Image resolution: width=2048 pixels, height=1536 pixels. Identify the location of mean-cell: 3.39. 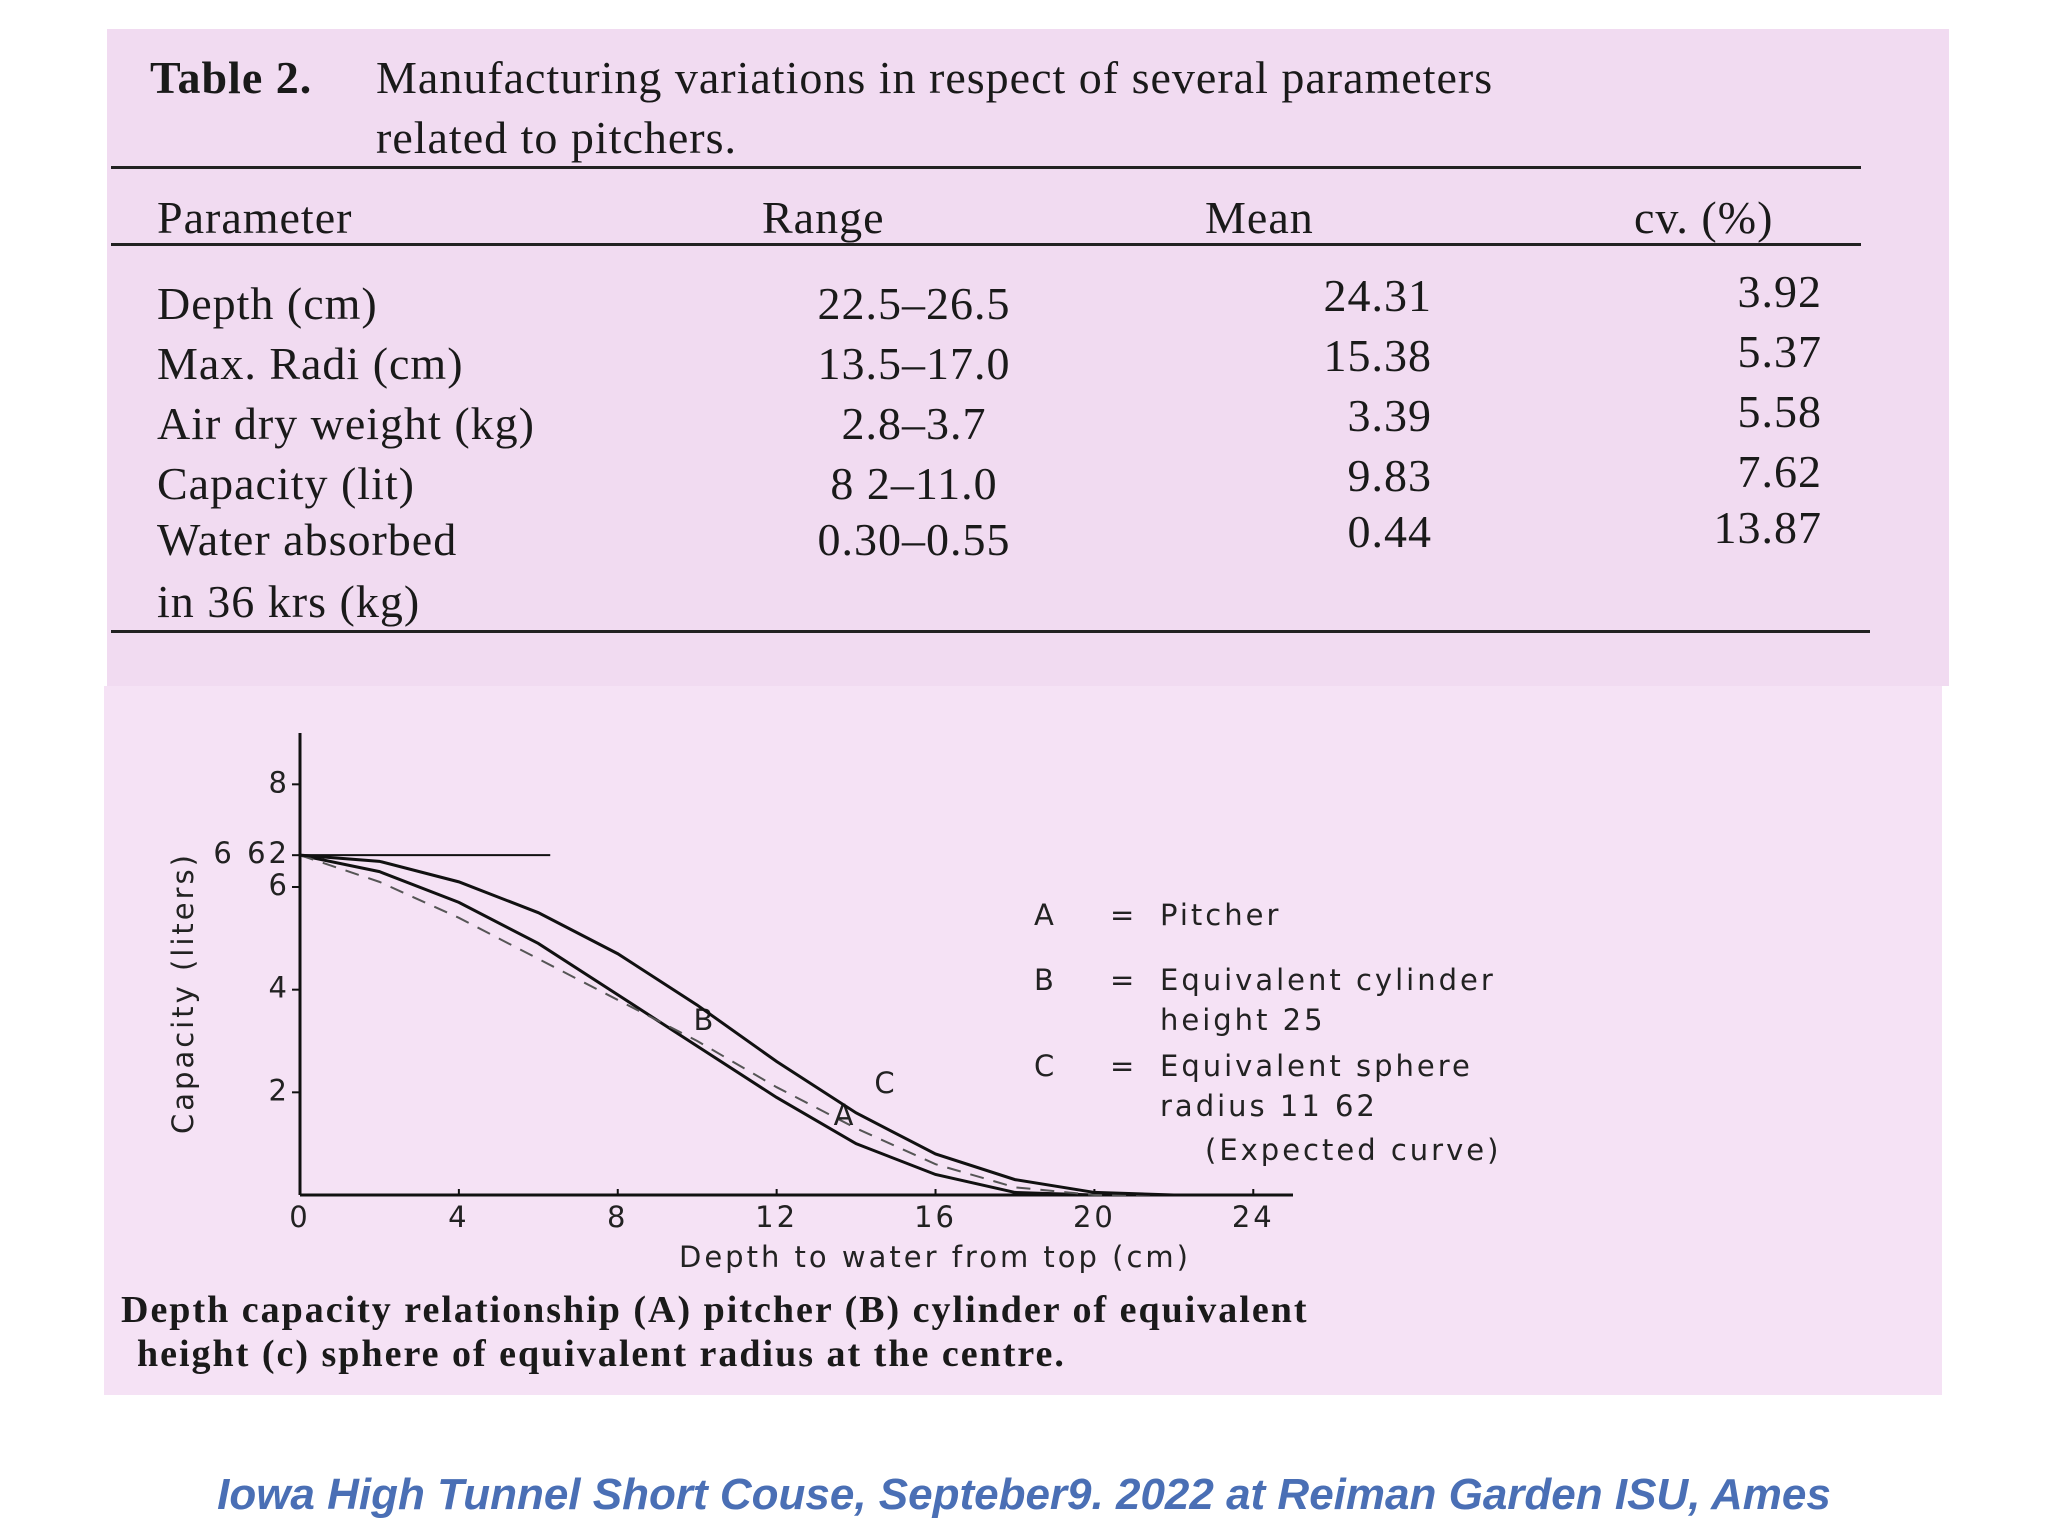
(1389, 415).